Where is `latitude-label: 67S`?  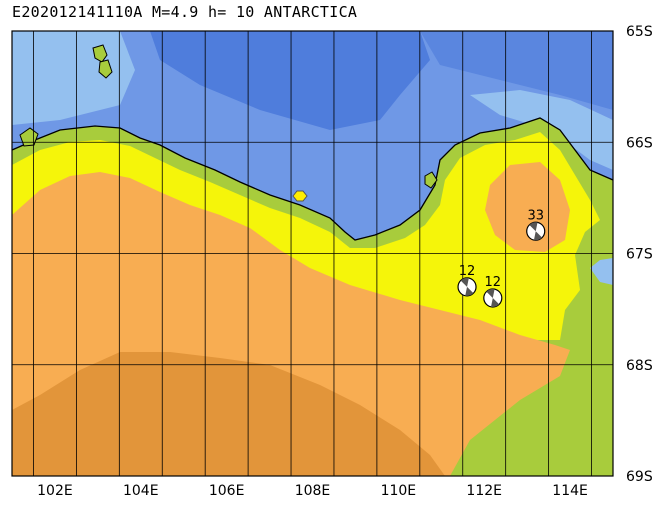
latitude-label: 67S is located at coordinates (639, 255).